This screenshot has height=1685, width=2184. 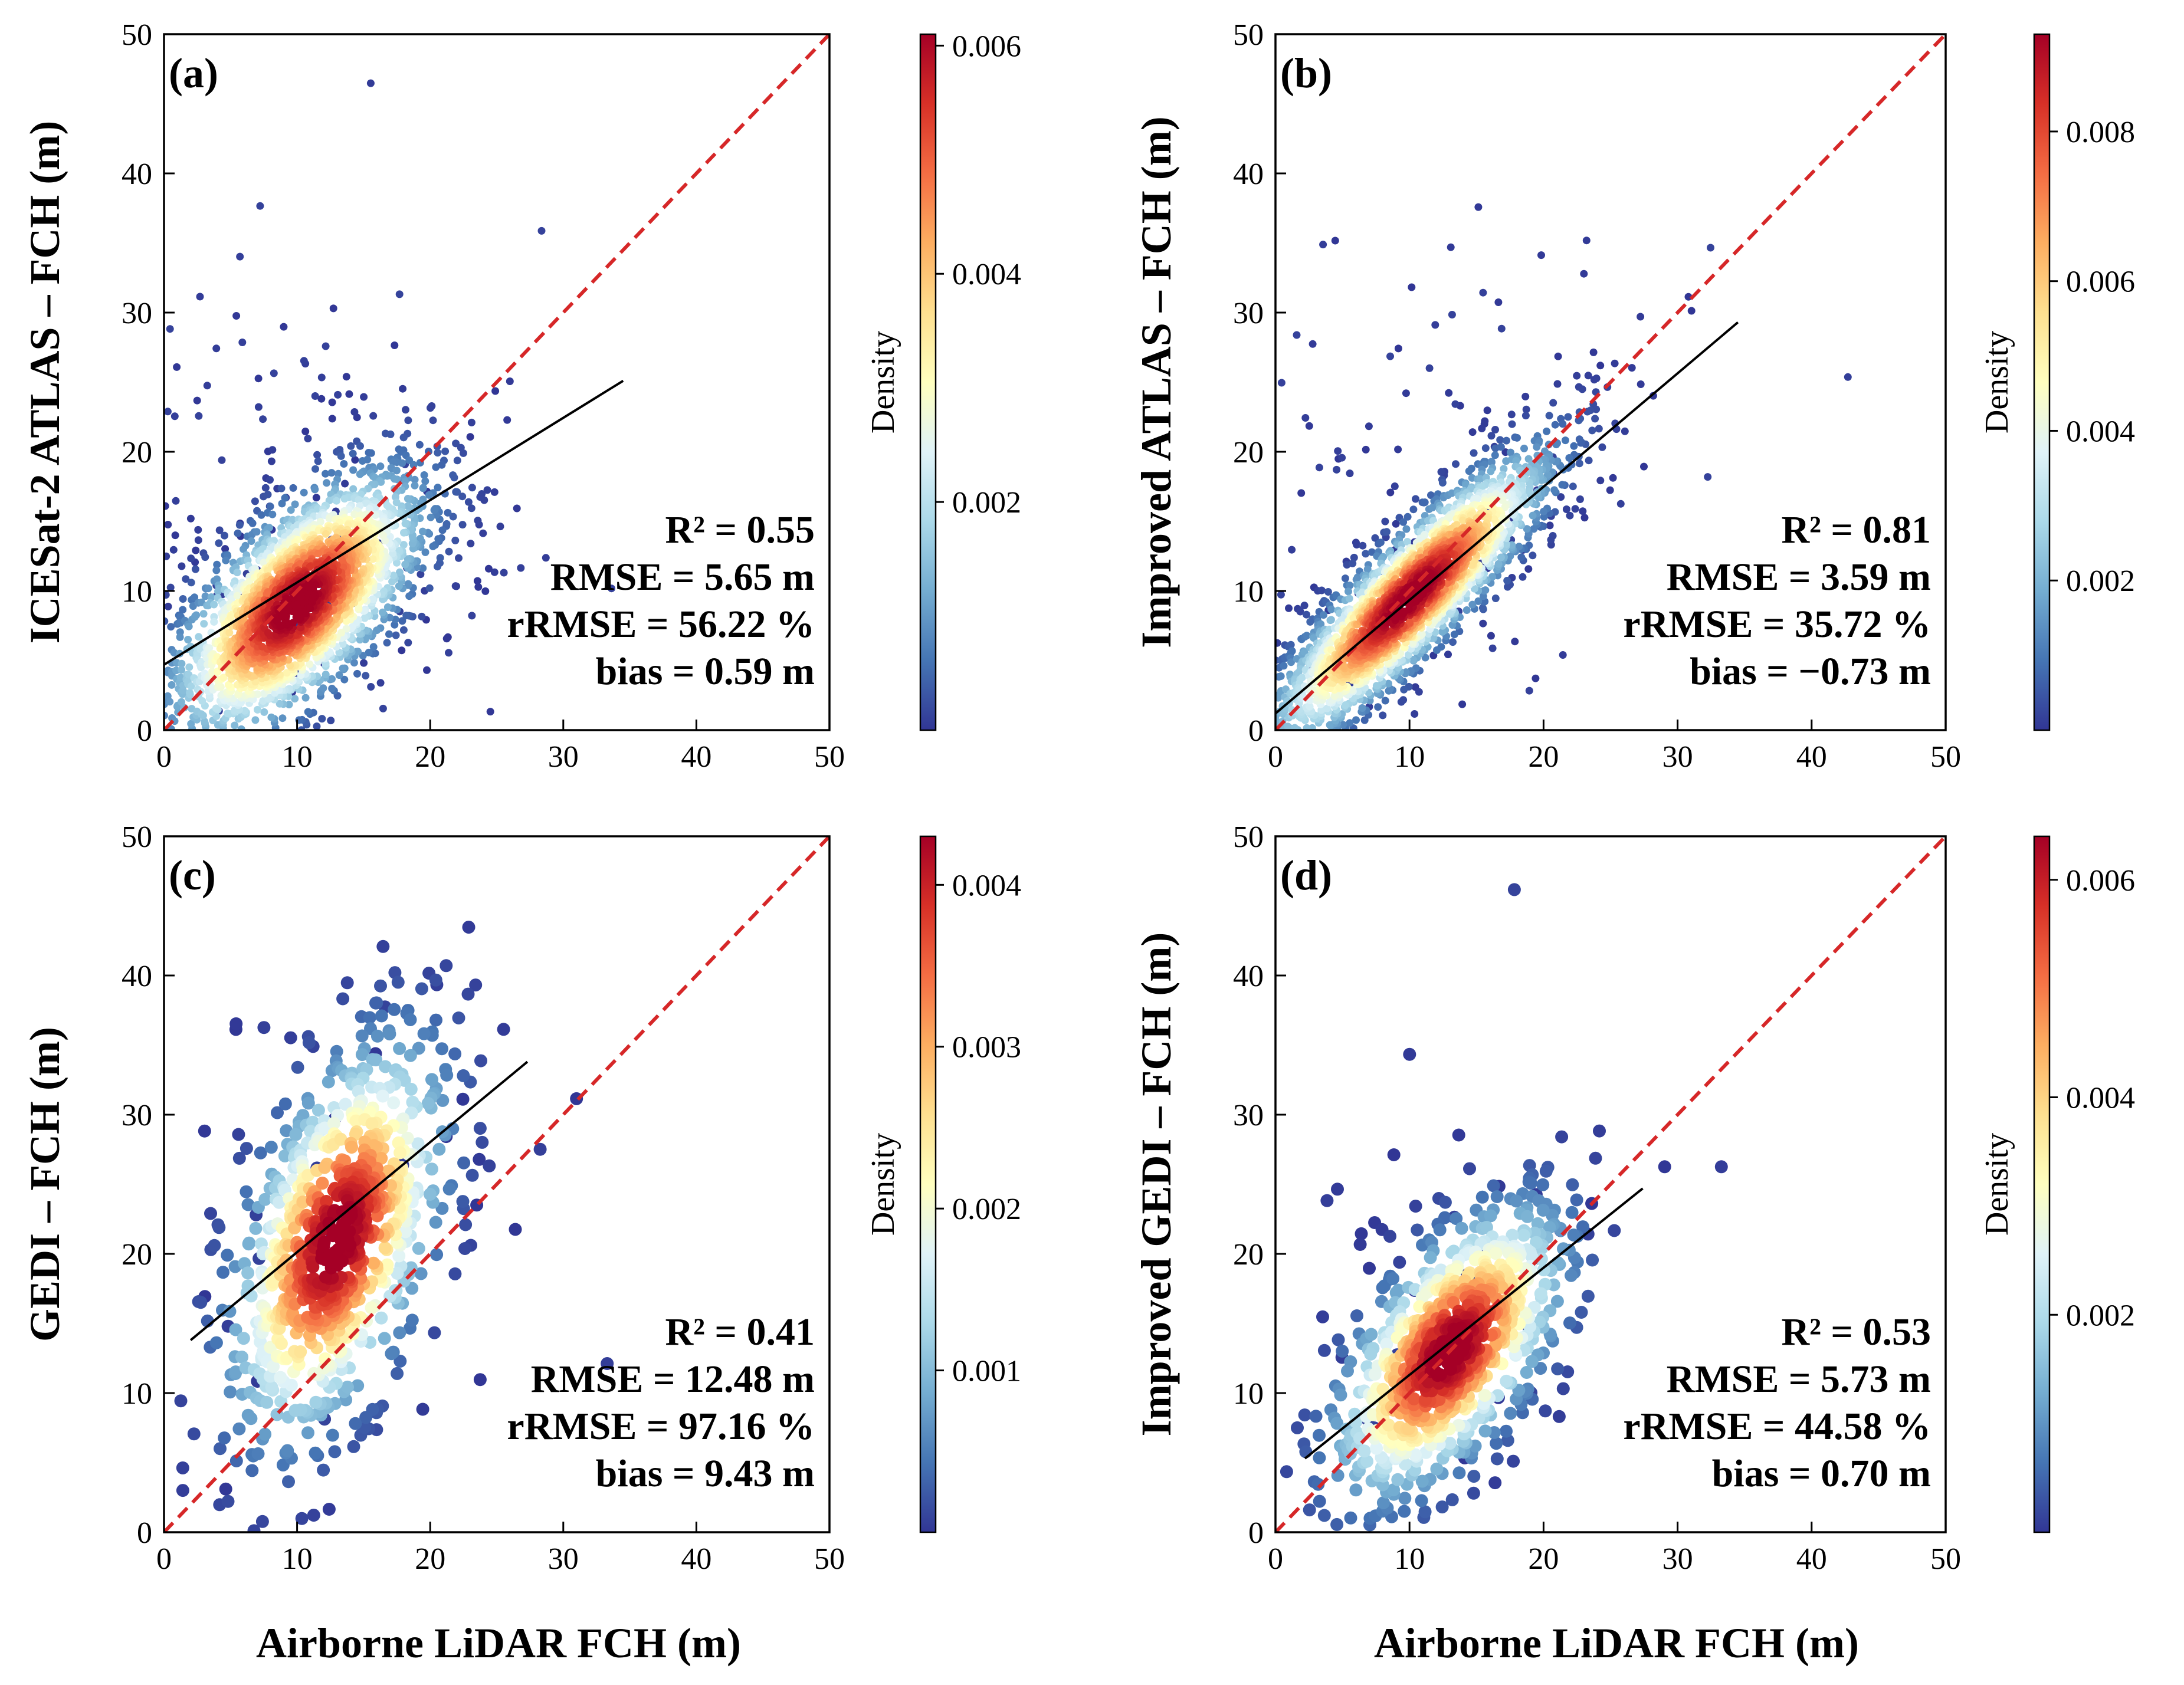 What do you see at coordinates (696, 757) in the screenshot?
I see `x-tick-label: 40` at bounding box center [696, 757].